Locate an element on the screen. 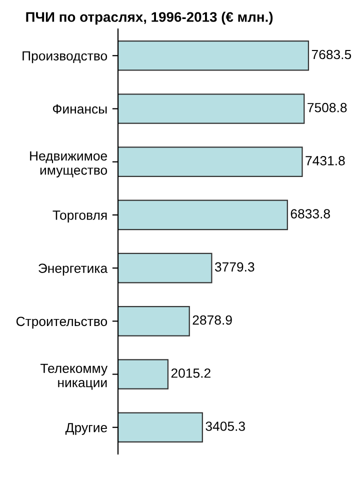 Image resolution: width=361 pixels, height=484 pixels. y-tick-label: Другие is located at coordinates (86, 429).